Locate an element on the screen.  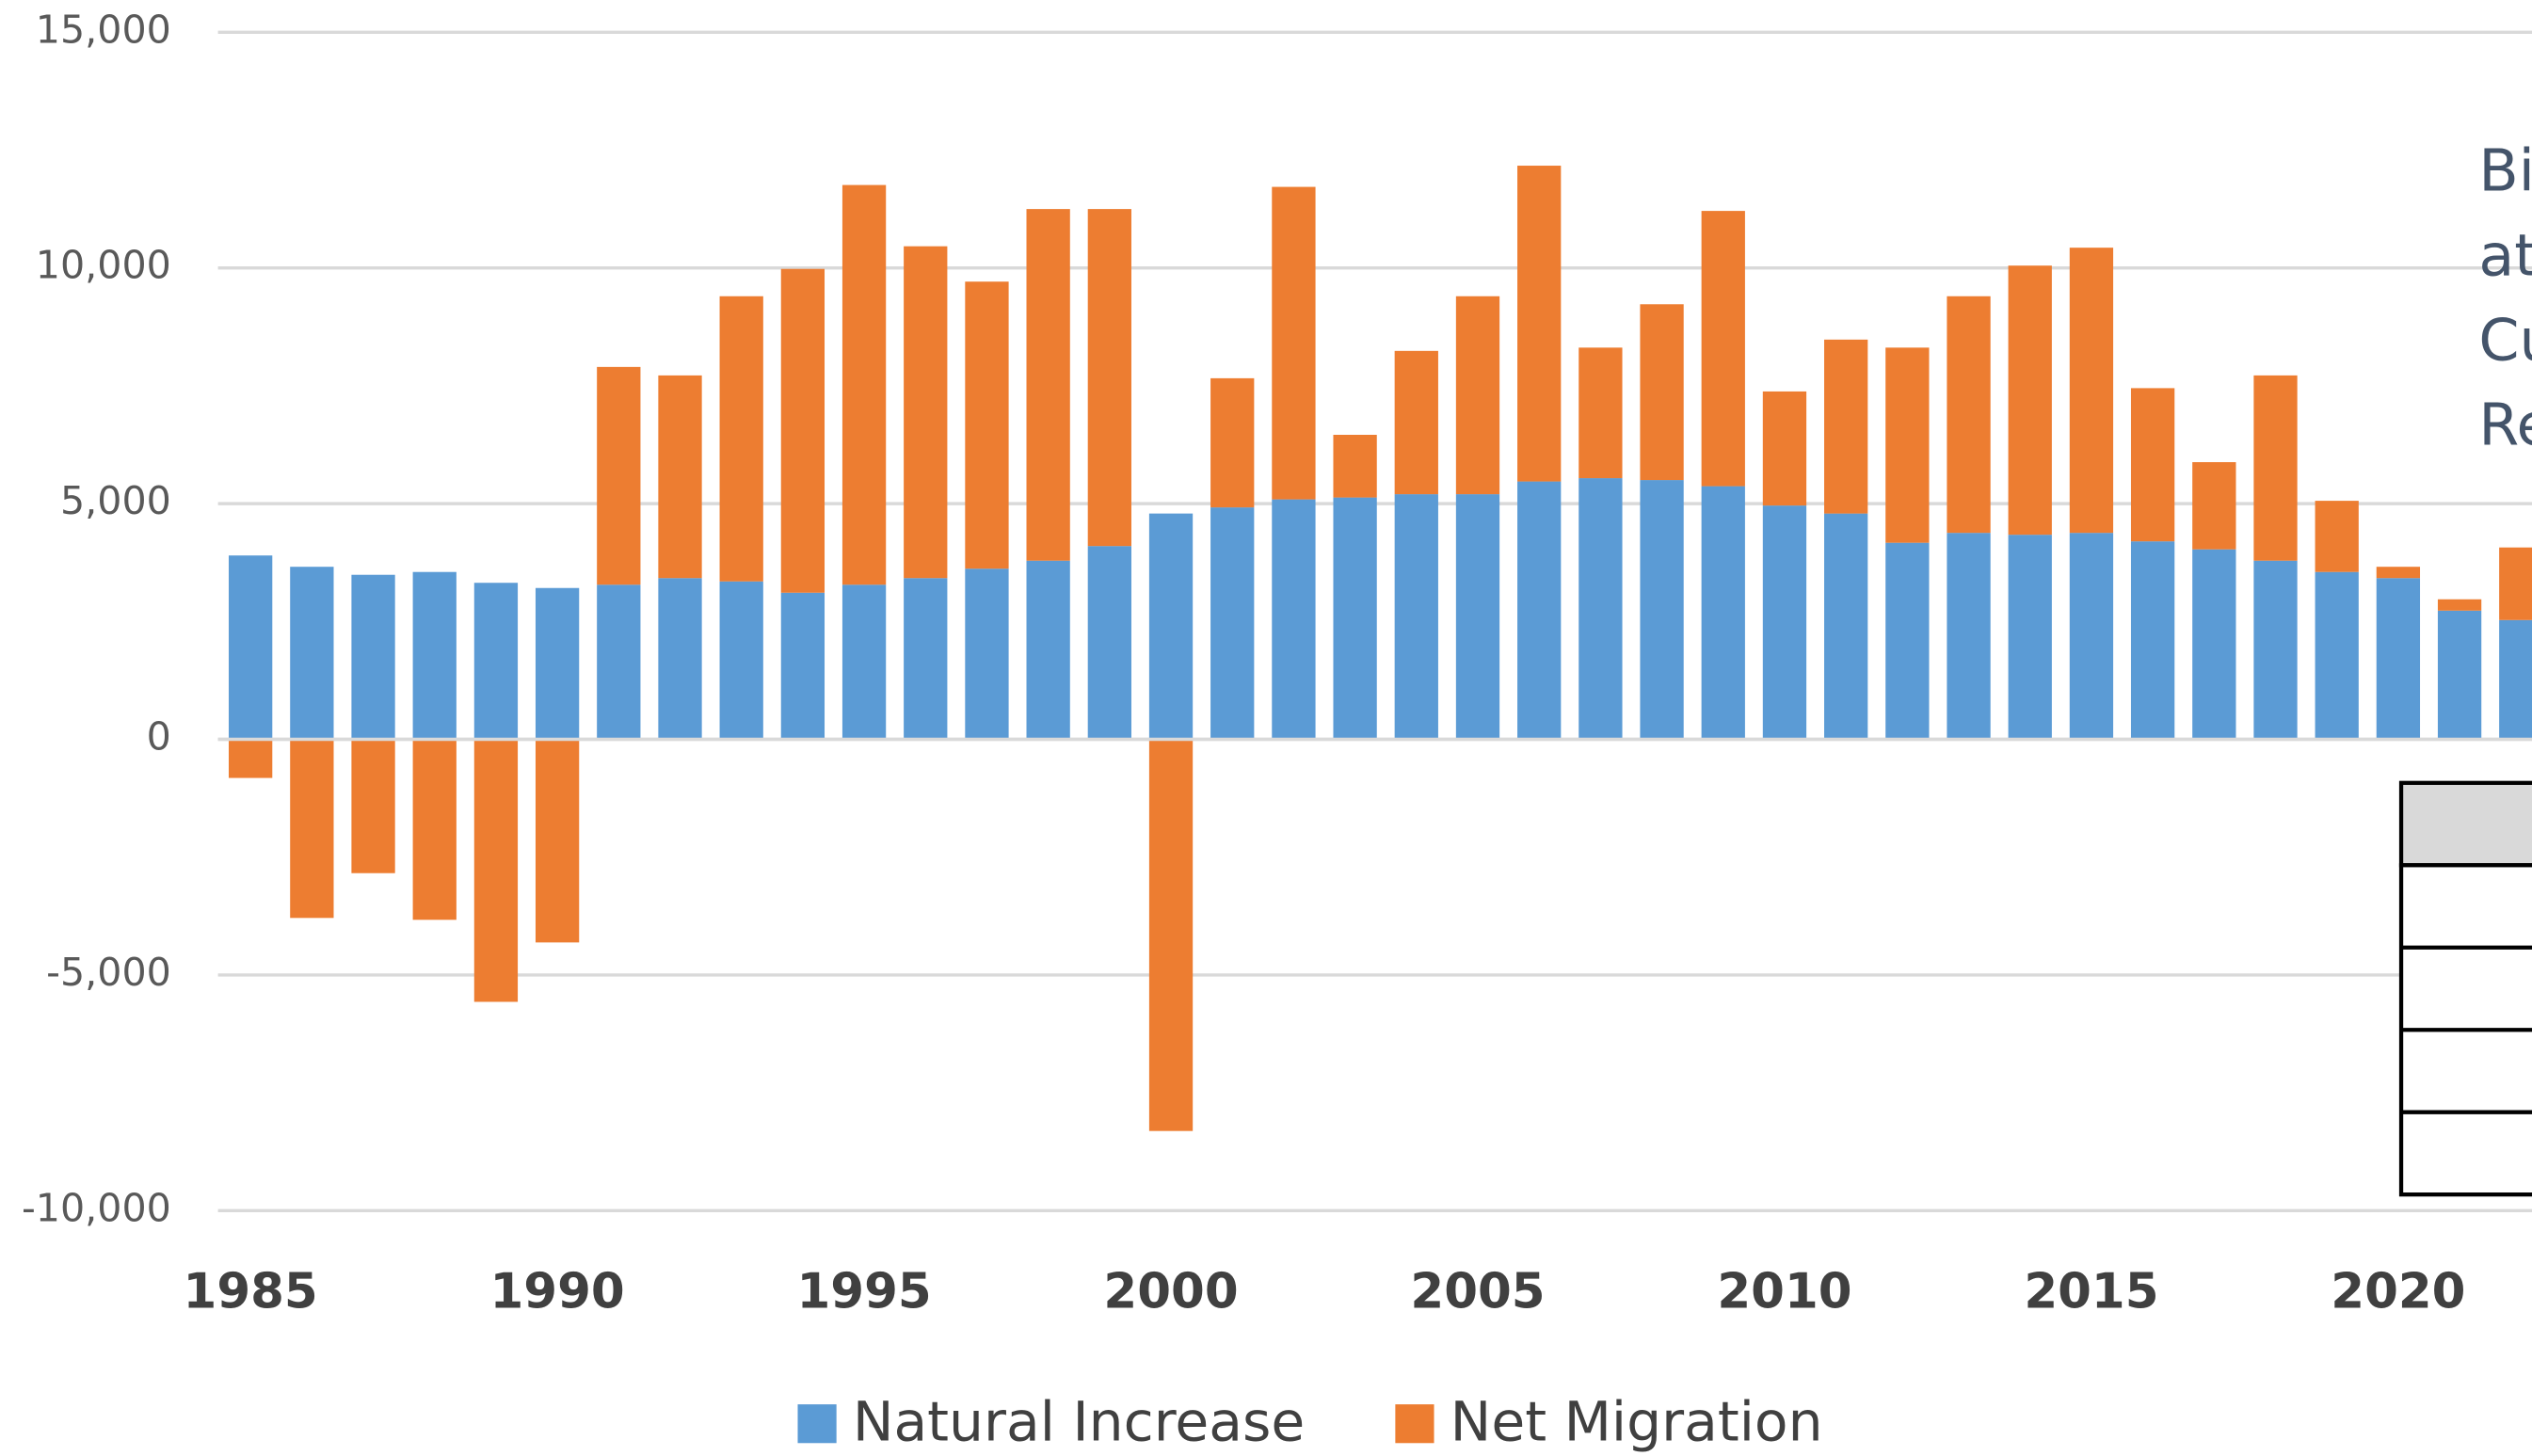
annotation: Bi is located at coordinates (2505, 170).